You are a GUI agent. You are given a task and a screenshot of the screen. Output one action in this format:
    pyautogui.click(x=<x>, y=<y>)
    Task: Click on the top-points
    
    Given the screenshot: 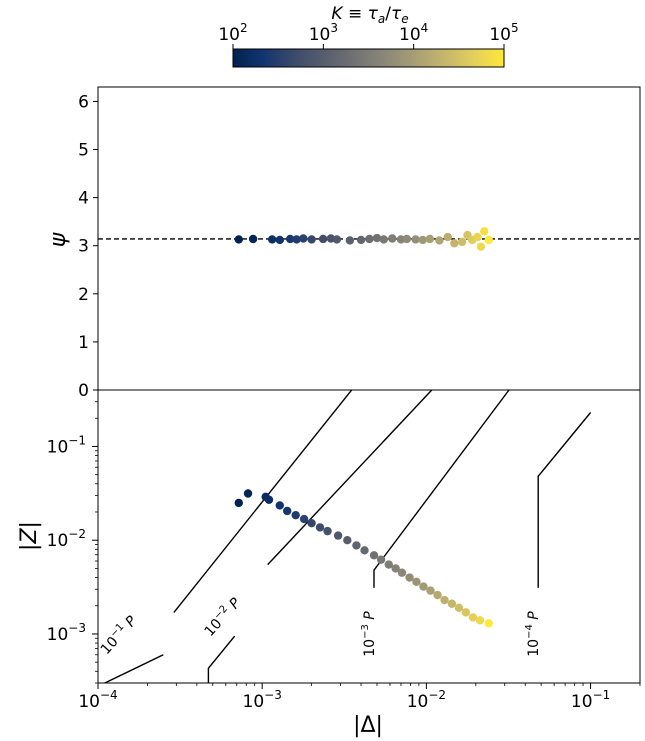 What is the action you would take?
    pyautogui.click(x=364, y=239)
    